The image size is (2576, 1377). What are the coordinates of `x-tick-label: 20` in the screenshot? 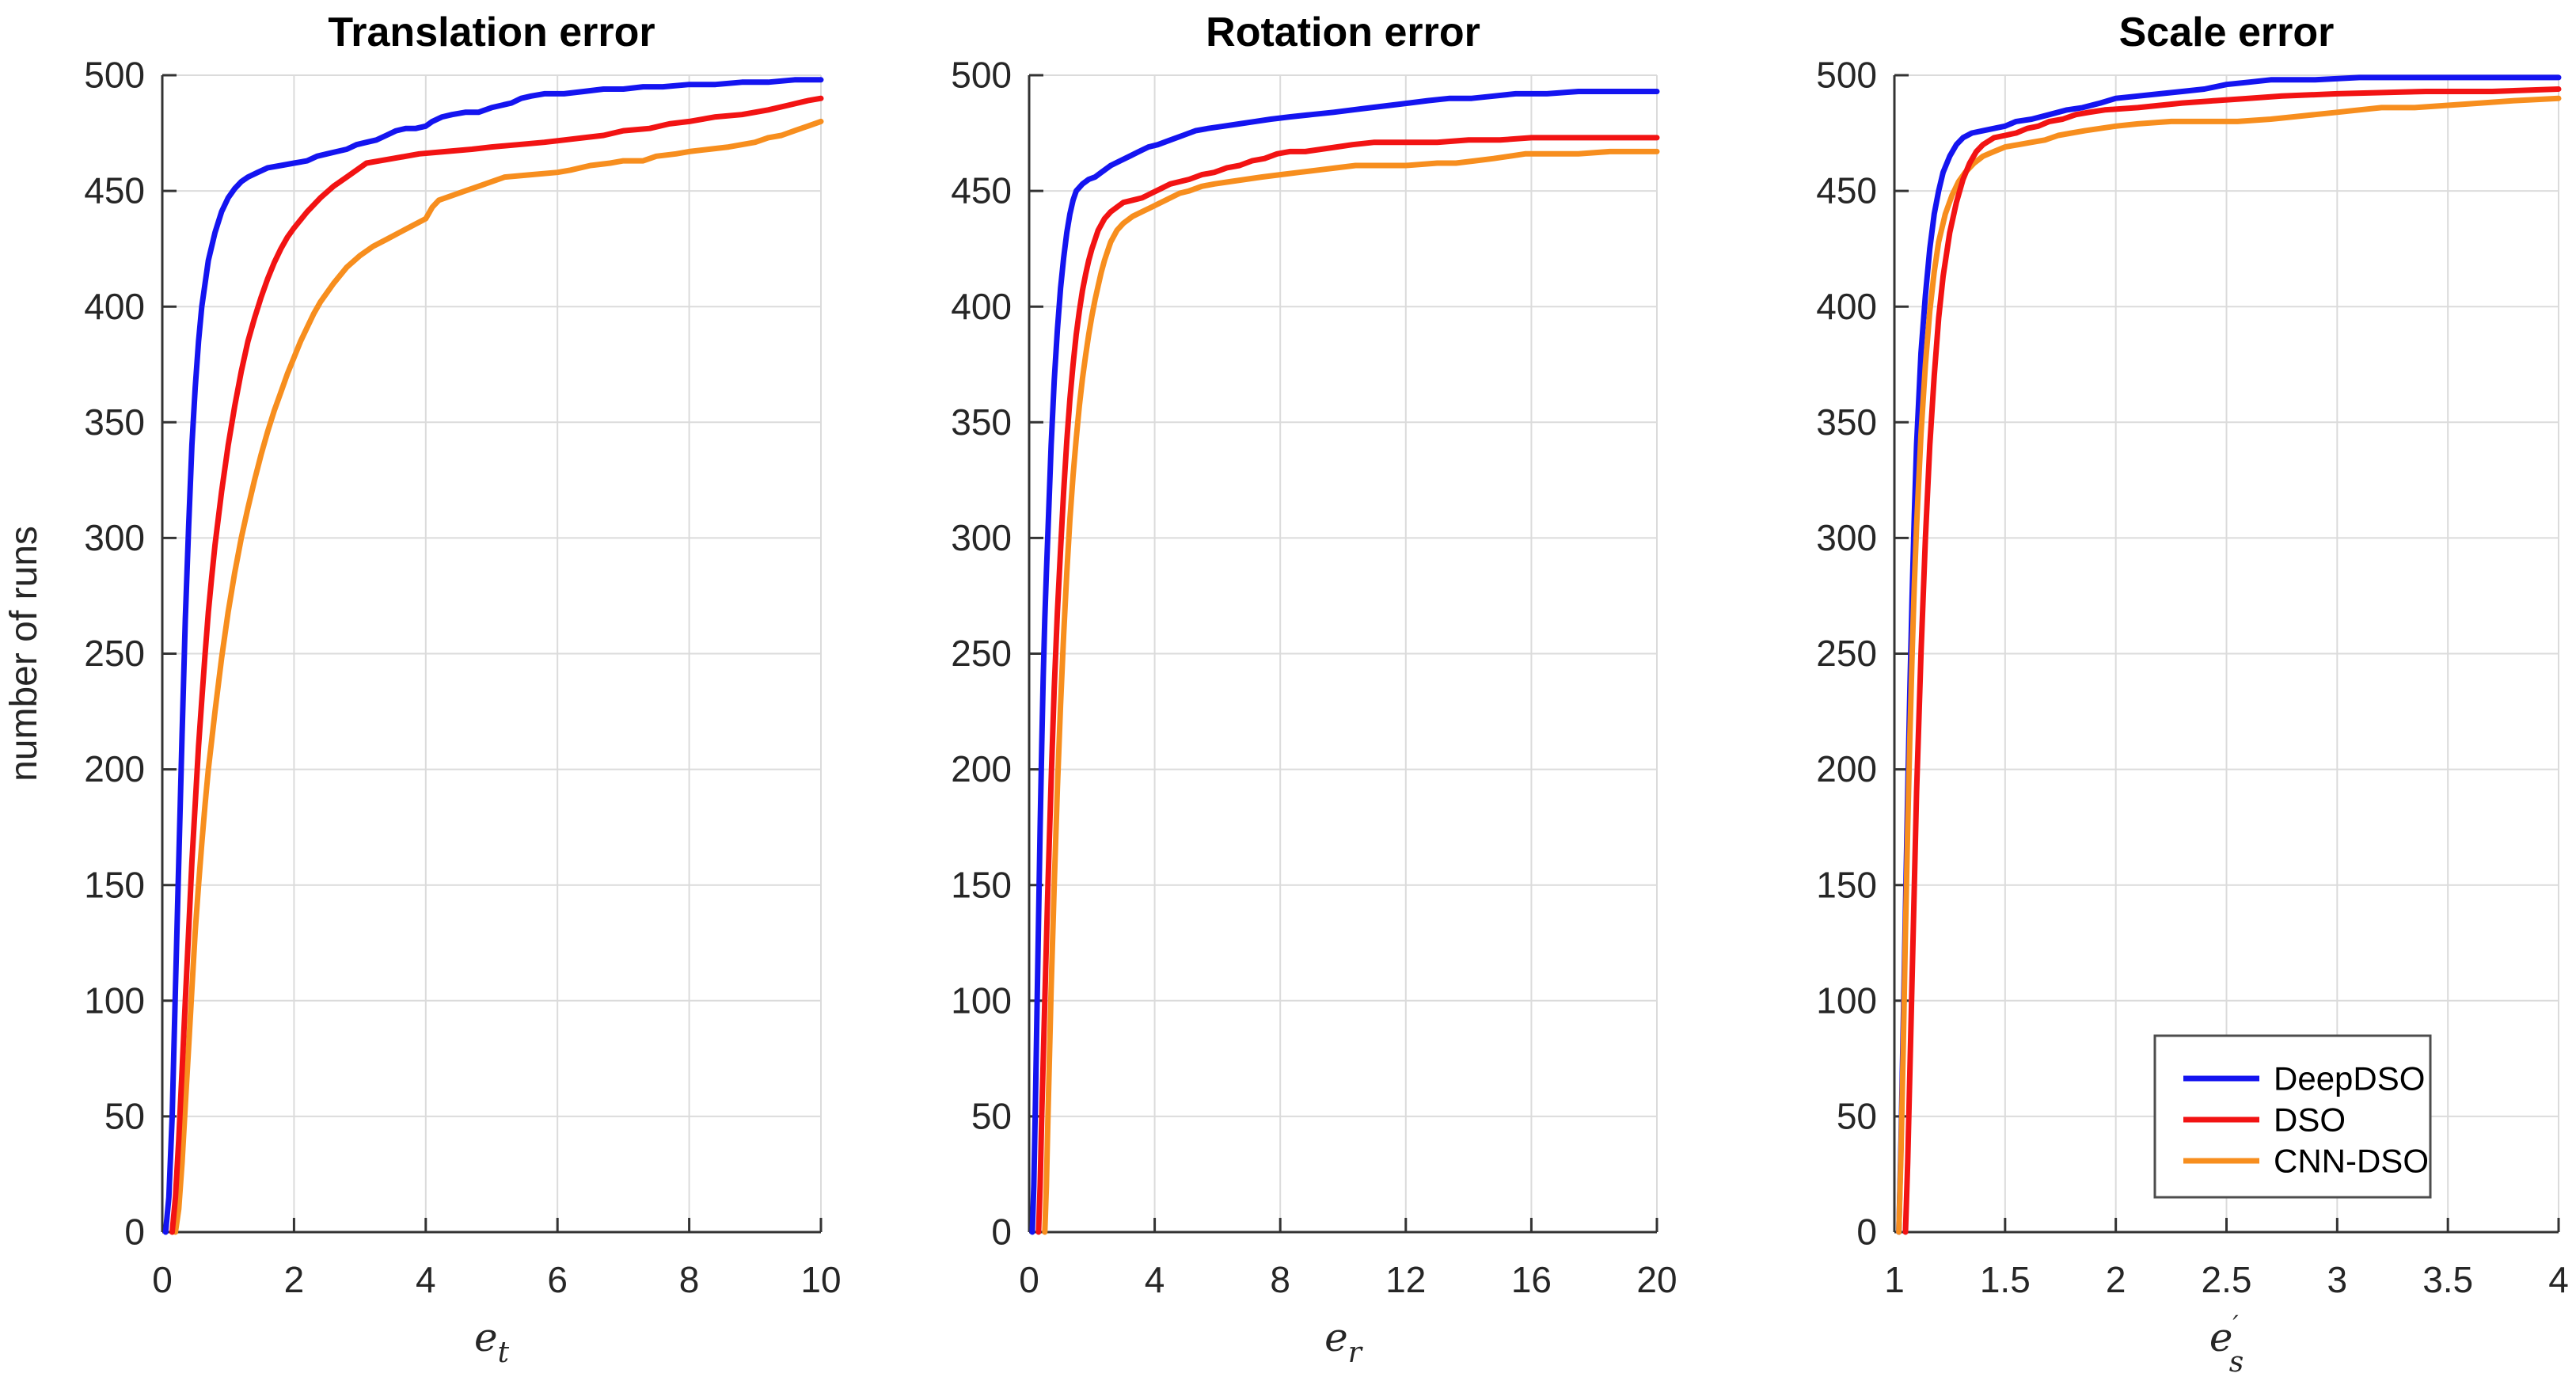 It's located at (1656, 1279).